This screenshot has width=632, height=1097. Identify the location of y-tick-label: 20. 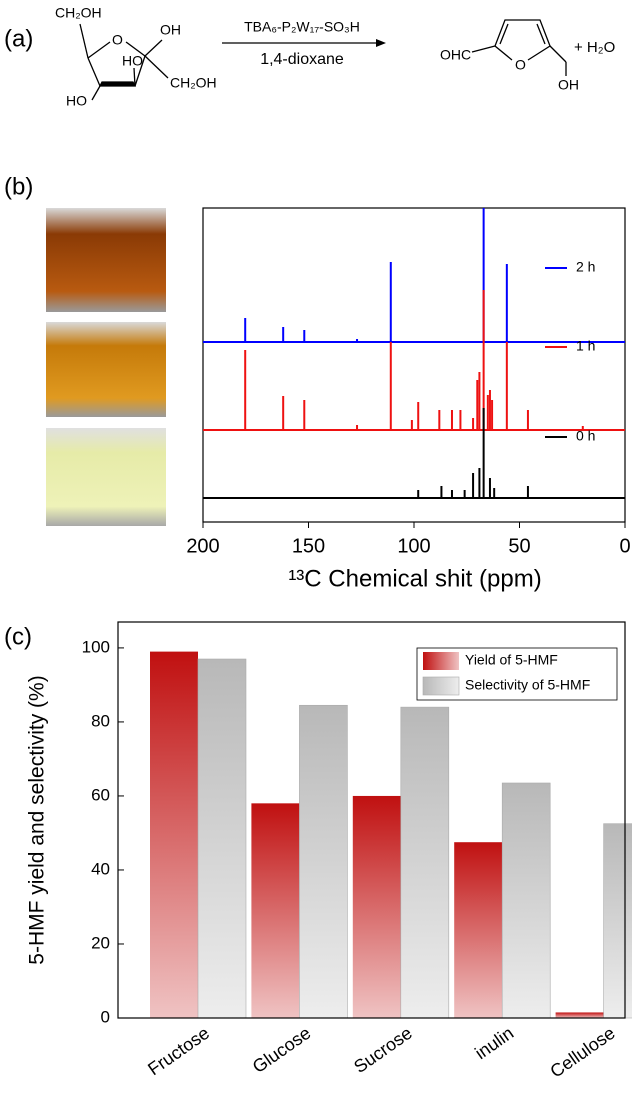
(100, 942).